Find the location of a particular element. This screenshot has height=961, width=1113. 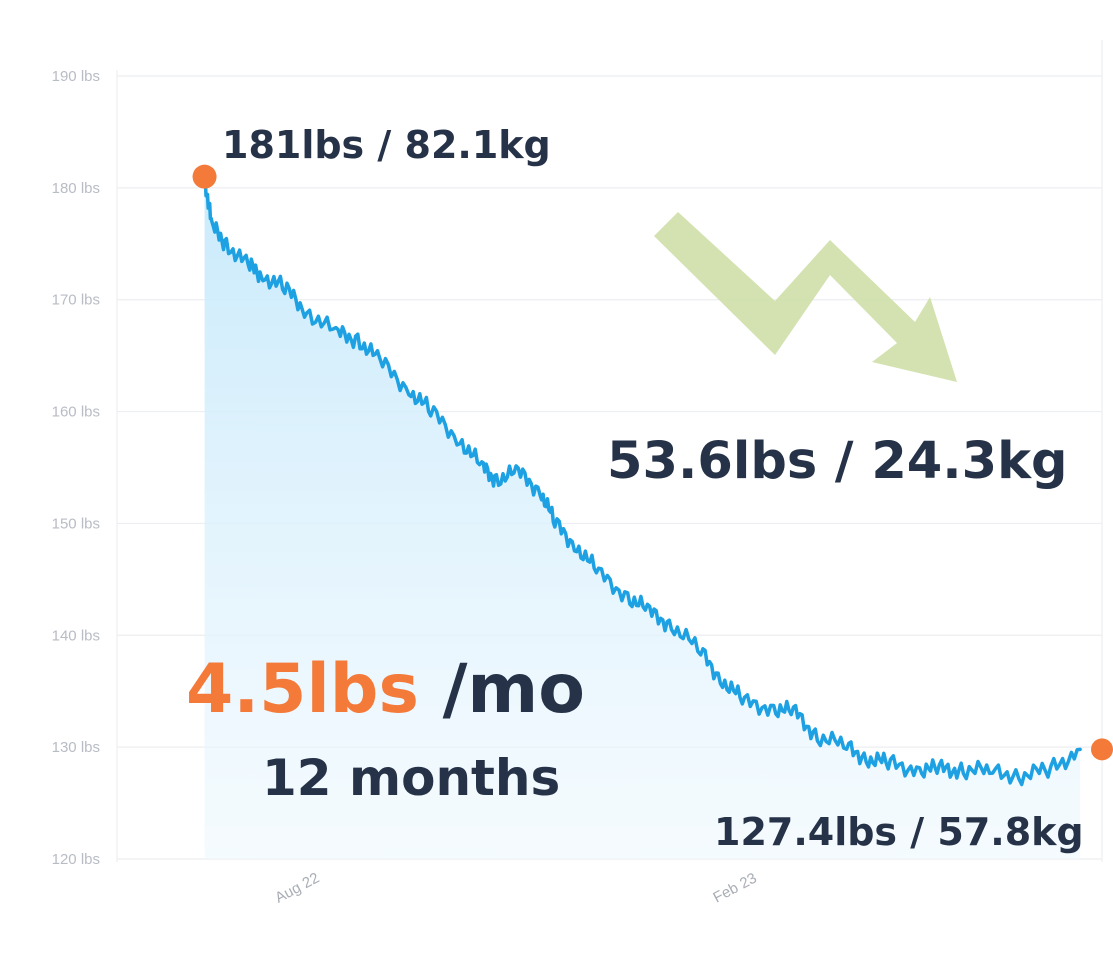

downward-trend-arrow-icon is located at coordinates (805, 297).